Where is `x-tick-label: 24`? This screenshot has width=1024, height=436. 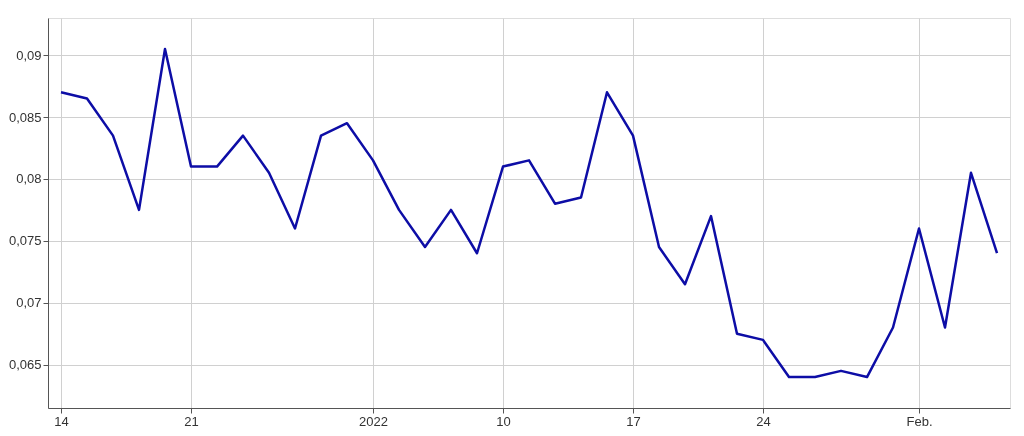
x-tick-label: 24 is located at coordinates (763, 421).